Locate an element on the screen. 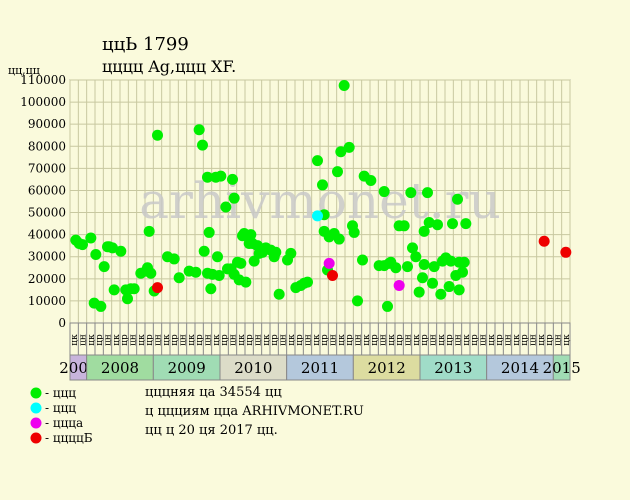 This screenshot has height=500, width=630. note-line: цц ц 20 ця 2017 цц. is located at coordinates (211, 430).